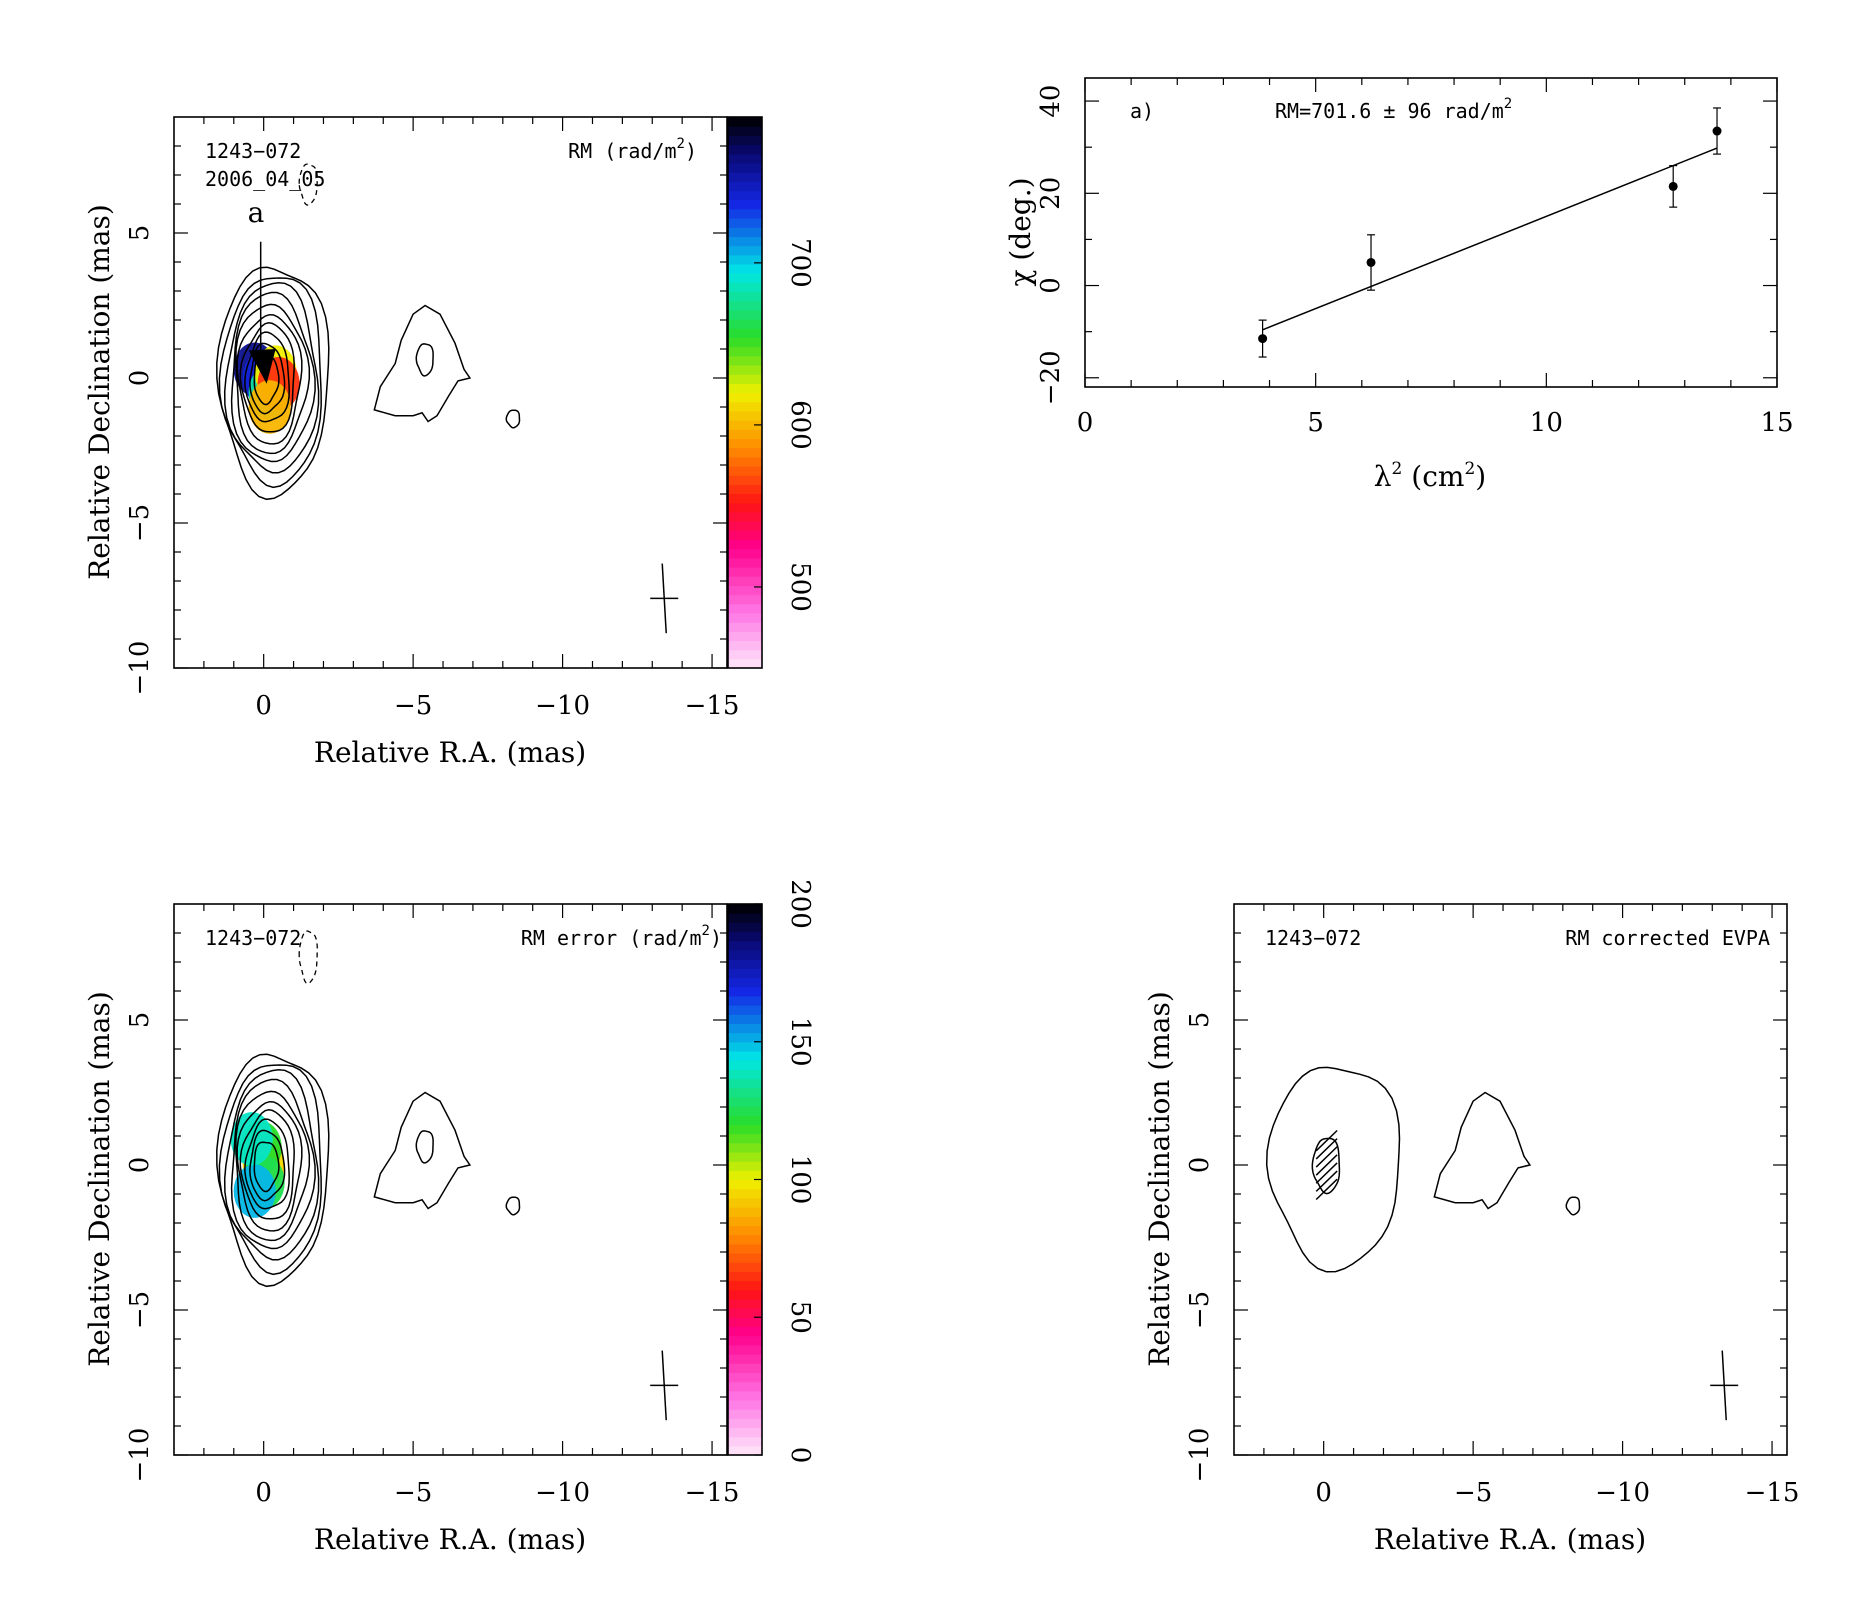 Image resolution: width=1862 pixels, height=1615 pixels. What do you see at coordinates (308, 957) in the screenshot?
I see `negative-contour` at bounding box center [308, 957].